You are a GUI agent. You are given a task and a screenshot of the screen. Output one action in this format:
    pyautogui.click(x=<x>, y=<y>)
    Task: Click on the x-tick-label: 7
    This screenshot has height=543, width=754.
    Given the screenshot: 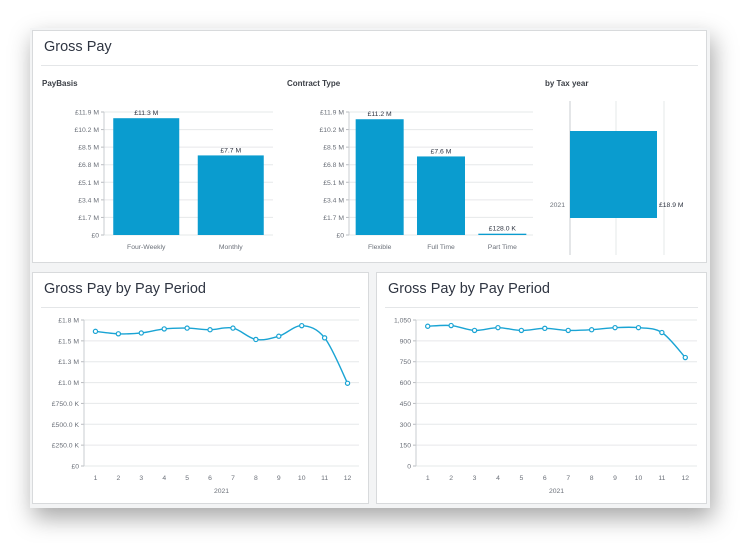 What is the action you would take?
    pyautogui.click(x=568, y=478)
    